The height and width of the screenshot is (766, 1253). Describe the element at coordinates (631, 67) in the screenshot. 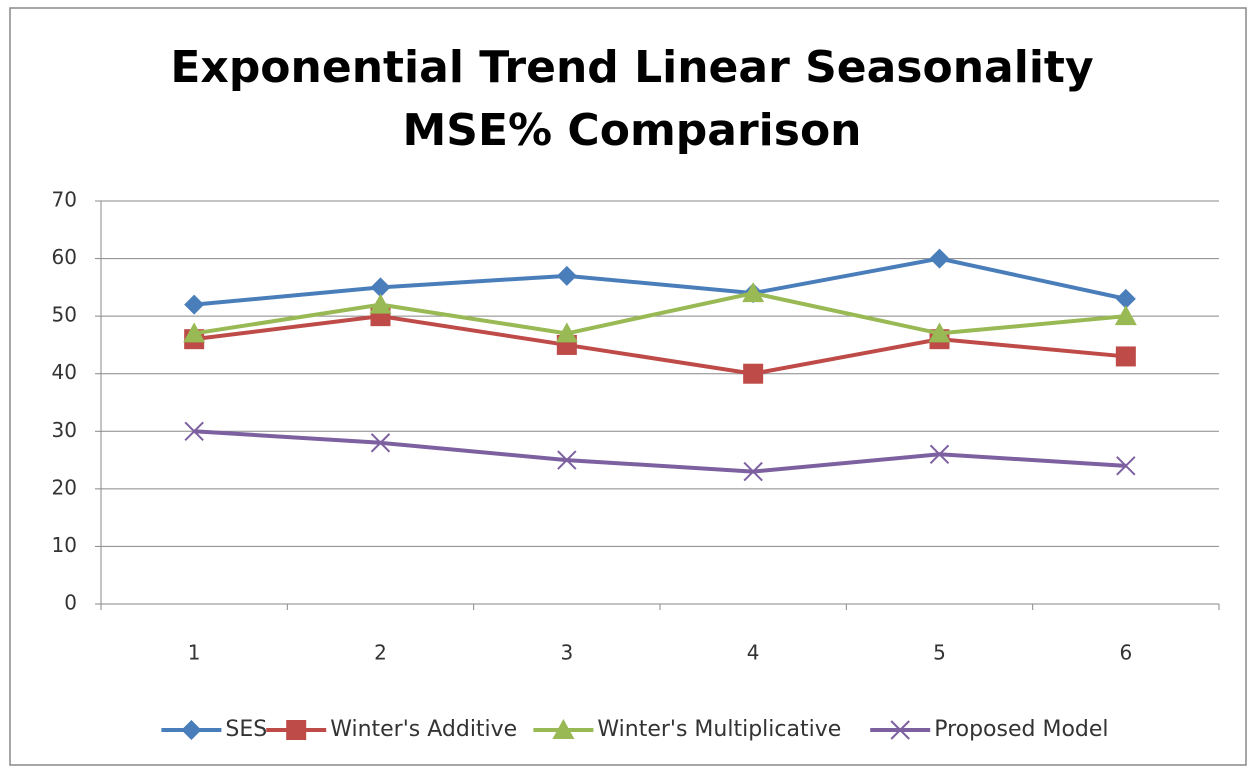

I see `chart-title: Exponential Trend Linear Seasonality` at that location.